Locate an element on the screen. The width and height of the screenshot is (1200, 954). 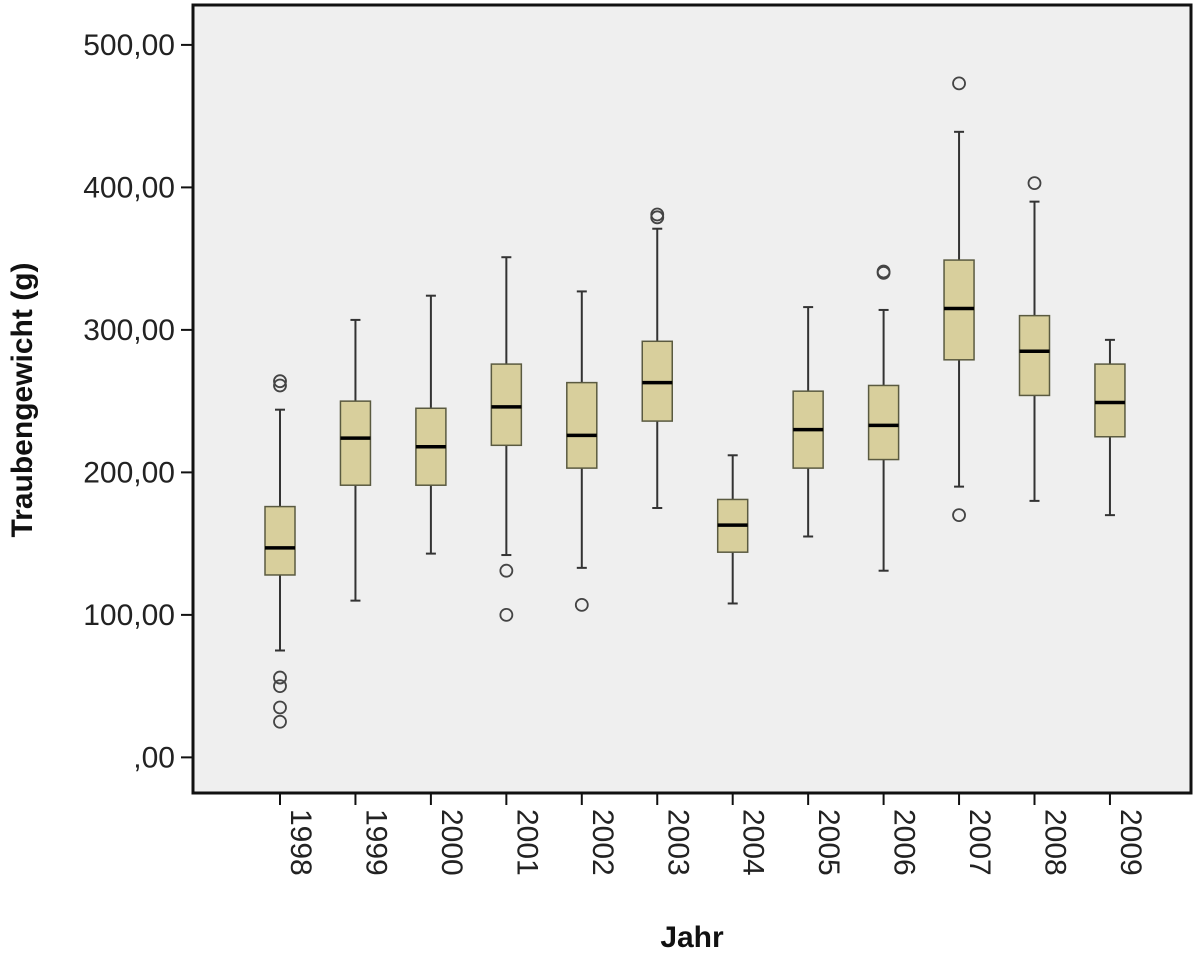
y-tick-label: 200,00 is located at coordinates (129, 472).